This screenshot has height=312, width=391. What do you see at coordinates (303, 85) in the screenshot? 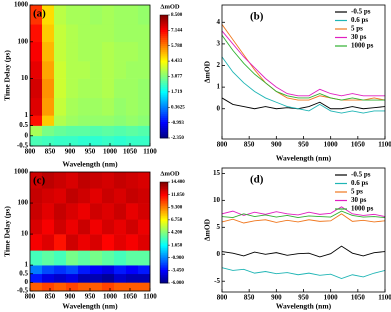
I see `series-line` at bounding box center [303, 85].